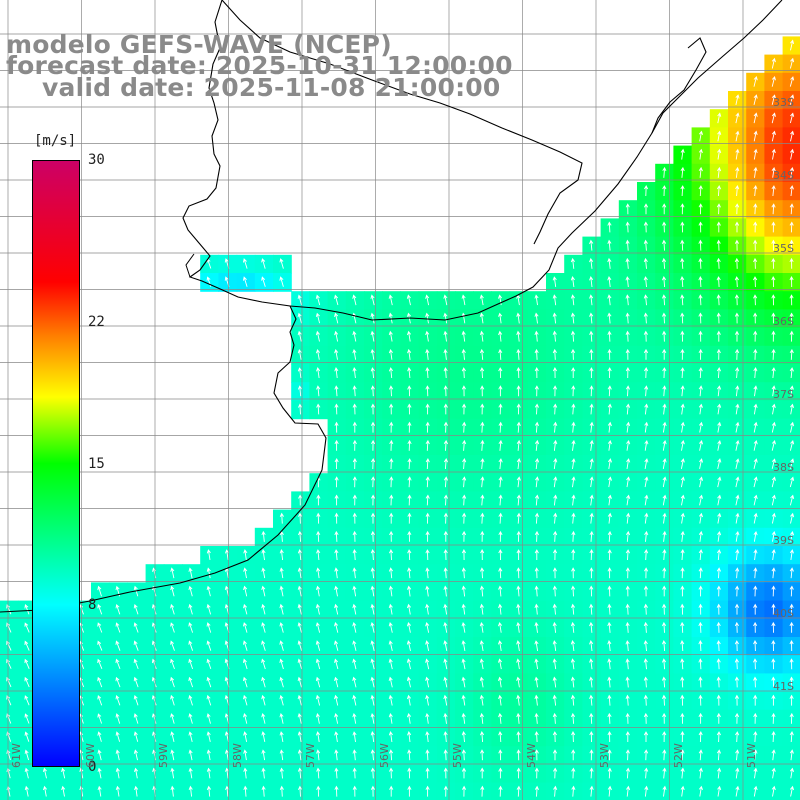 The height and width of the screenshot is (800, 800). Describe the element at coordinates (783, 248) in the screenshot. I see `latitude-label: 35S` at that location.